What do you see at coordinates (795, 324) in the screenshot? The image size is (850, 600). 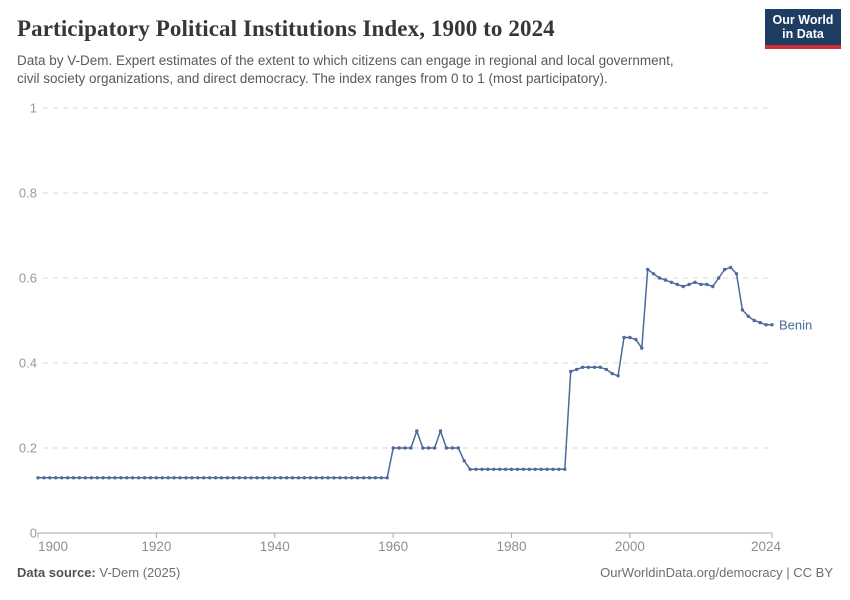 I see `series-label: Benin` at bounding box center [795, 324].